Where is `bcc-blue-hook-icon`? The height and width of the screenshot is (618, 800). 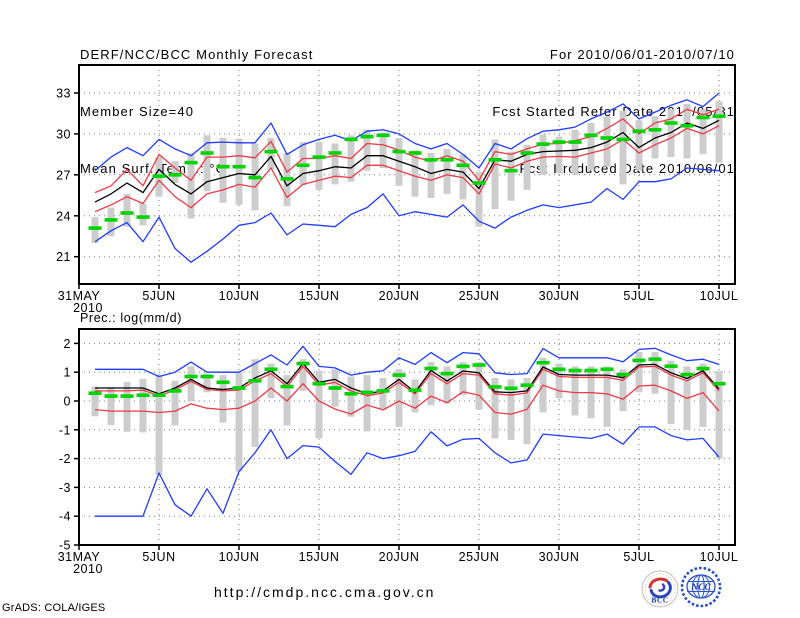
bcc-blue-hook-icon is located at coordinates (662, 587).